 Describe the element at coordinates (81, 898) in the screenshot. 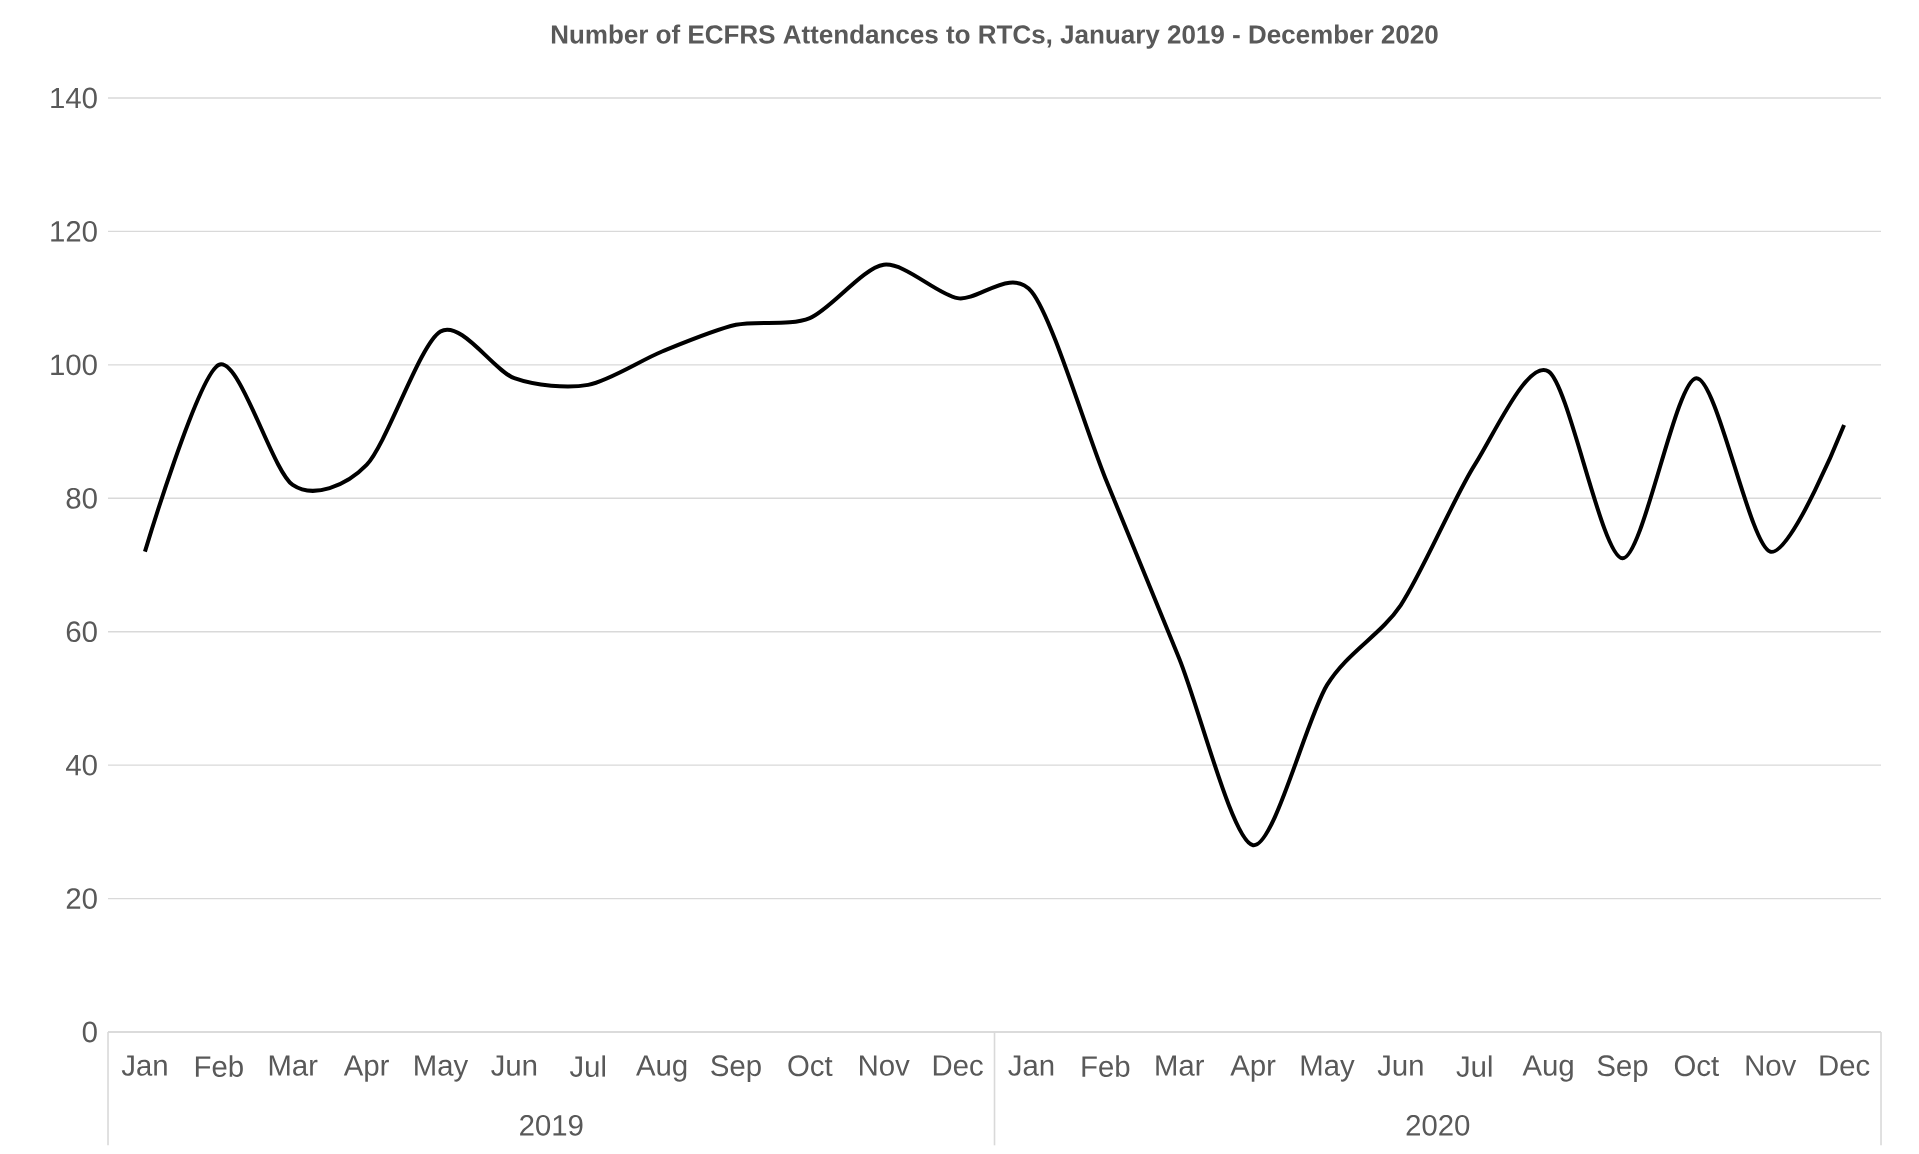

I see `y-tick-label: 20` at that location.